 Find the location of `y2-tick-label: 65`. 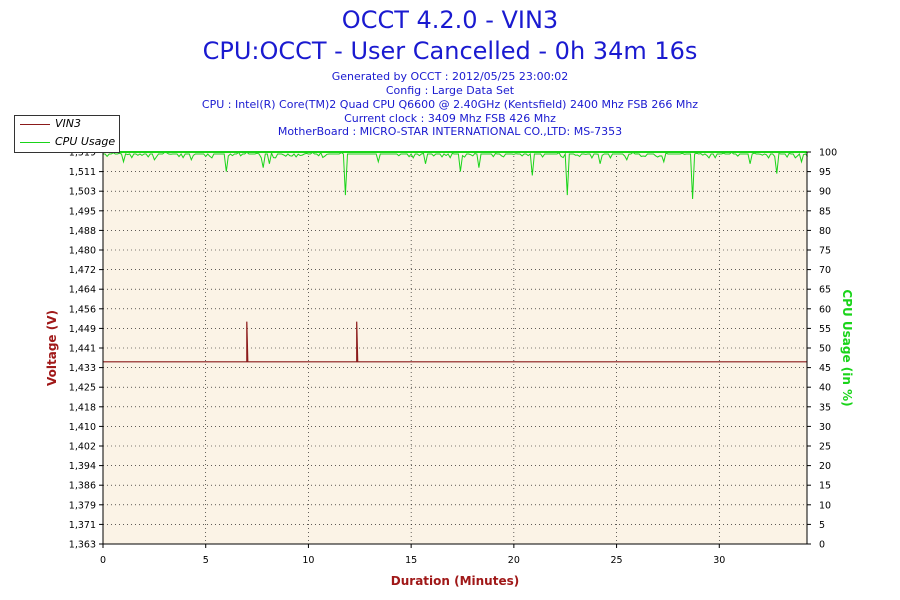

y2-tick-label: 65 is located at coordinates (825, 290).